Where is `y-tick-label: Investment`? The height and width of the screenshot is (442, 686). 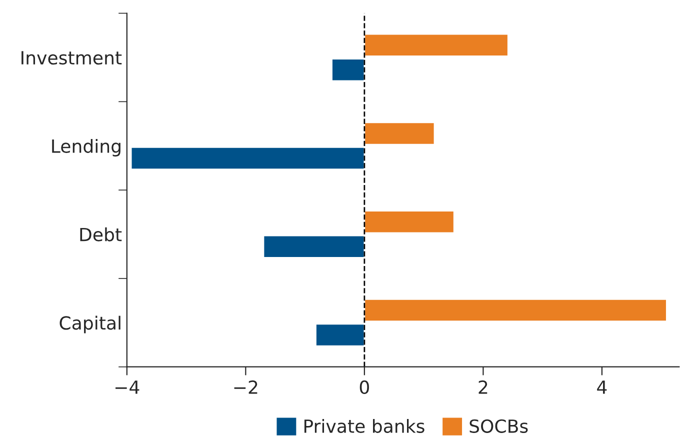 y-tick-label: Investment is located at coordinates (72, 58).